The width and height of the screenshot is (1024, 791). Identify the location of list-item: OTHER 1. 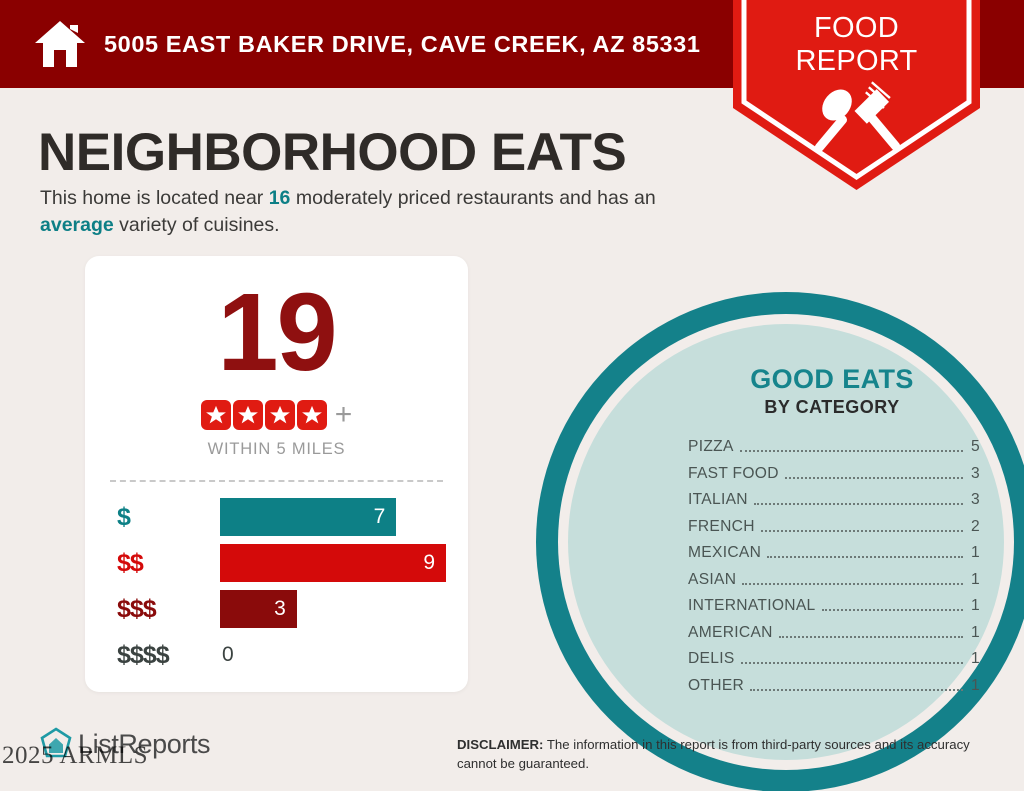
(834, 686).